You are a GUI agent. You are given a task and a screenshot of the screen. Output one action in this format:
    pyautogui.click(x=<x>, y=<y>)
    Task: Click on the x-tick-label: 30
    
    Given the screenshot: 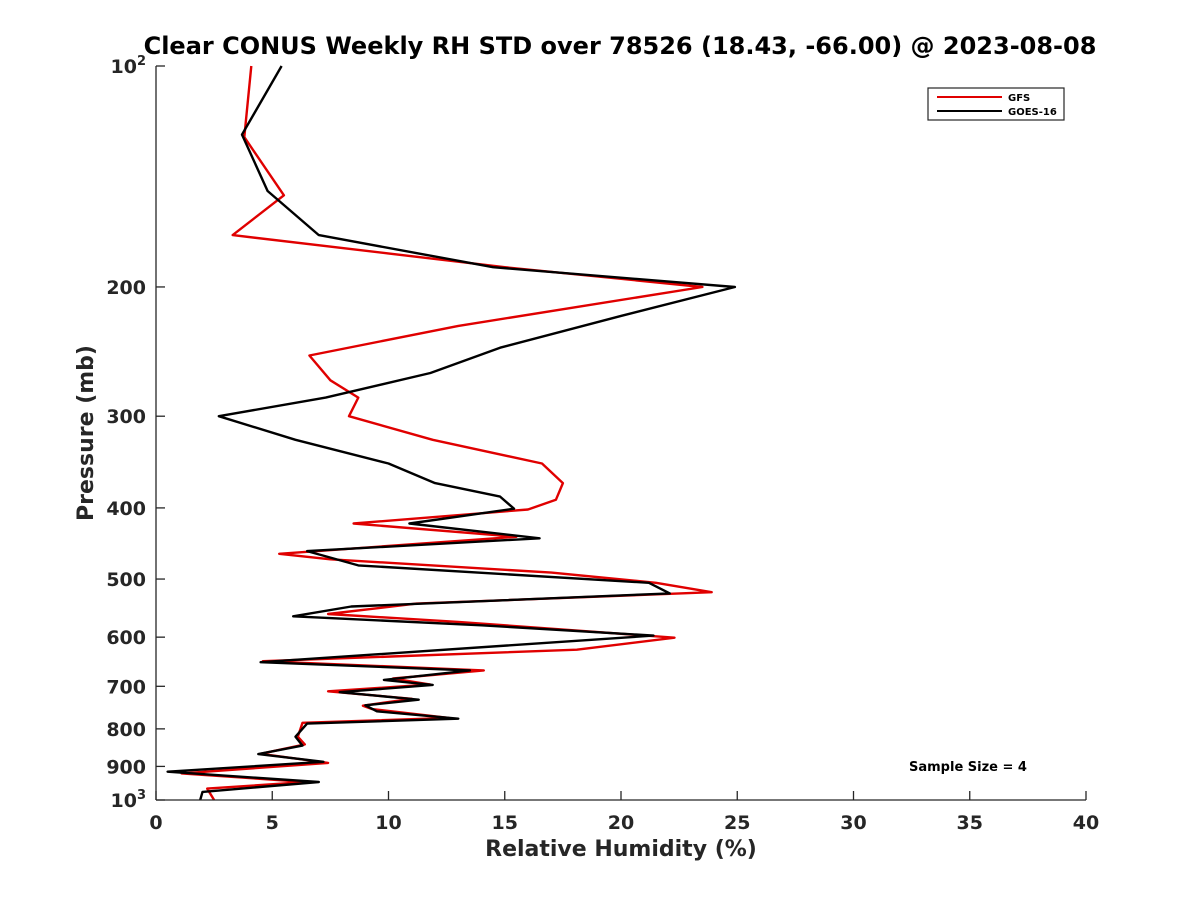 What is the action you would take?
    pyautogui.click(x=853, y=823)
    